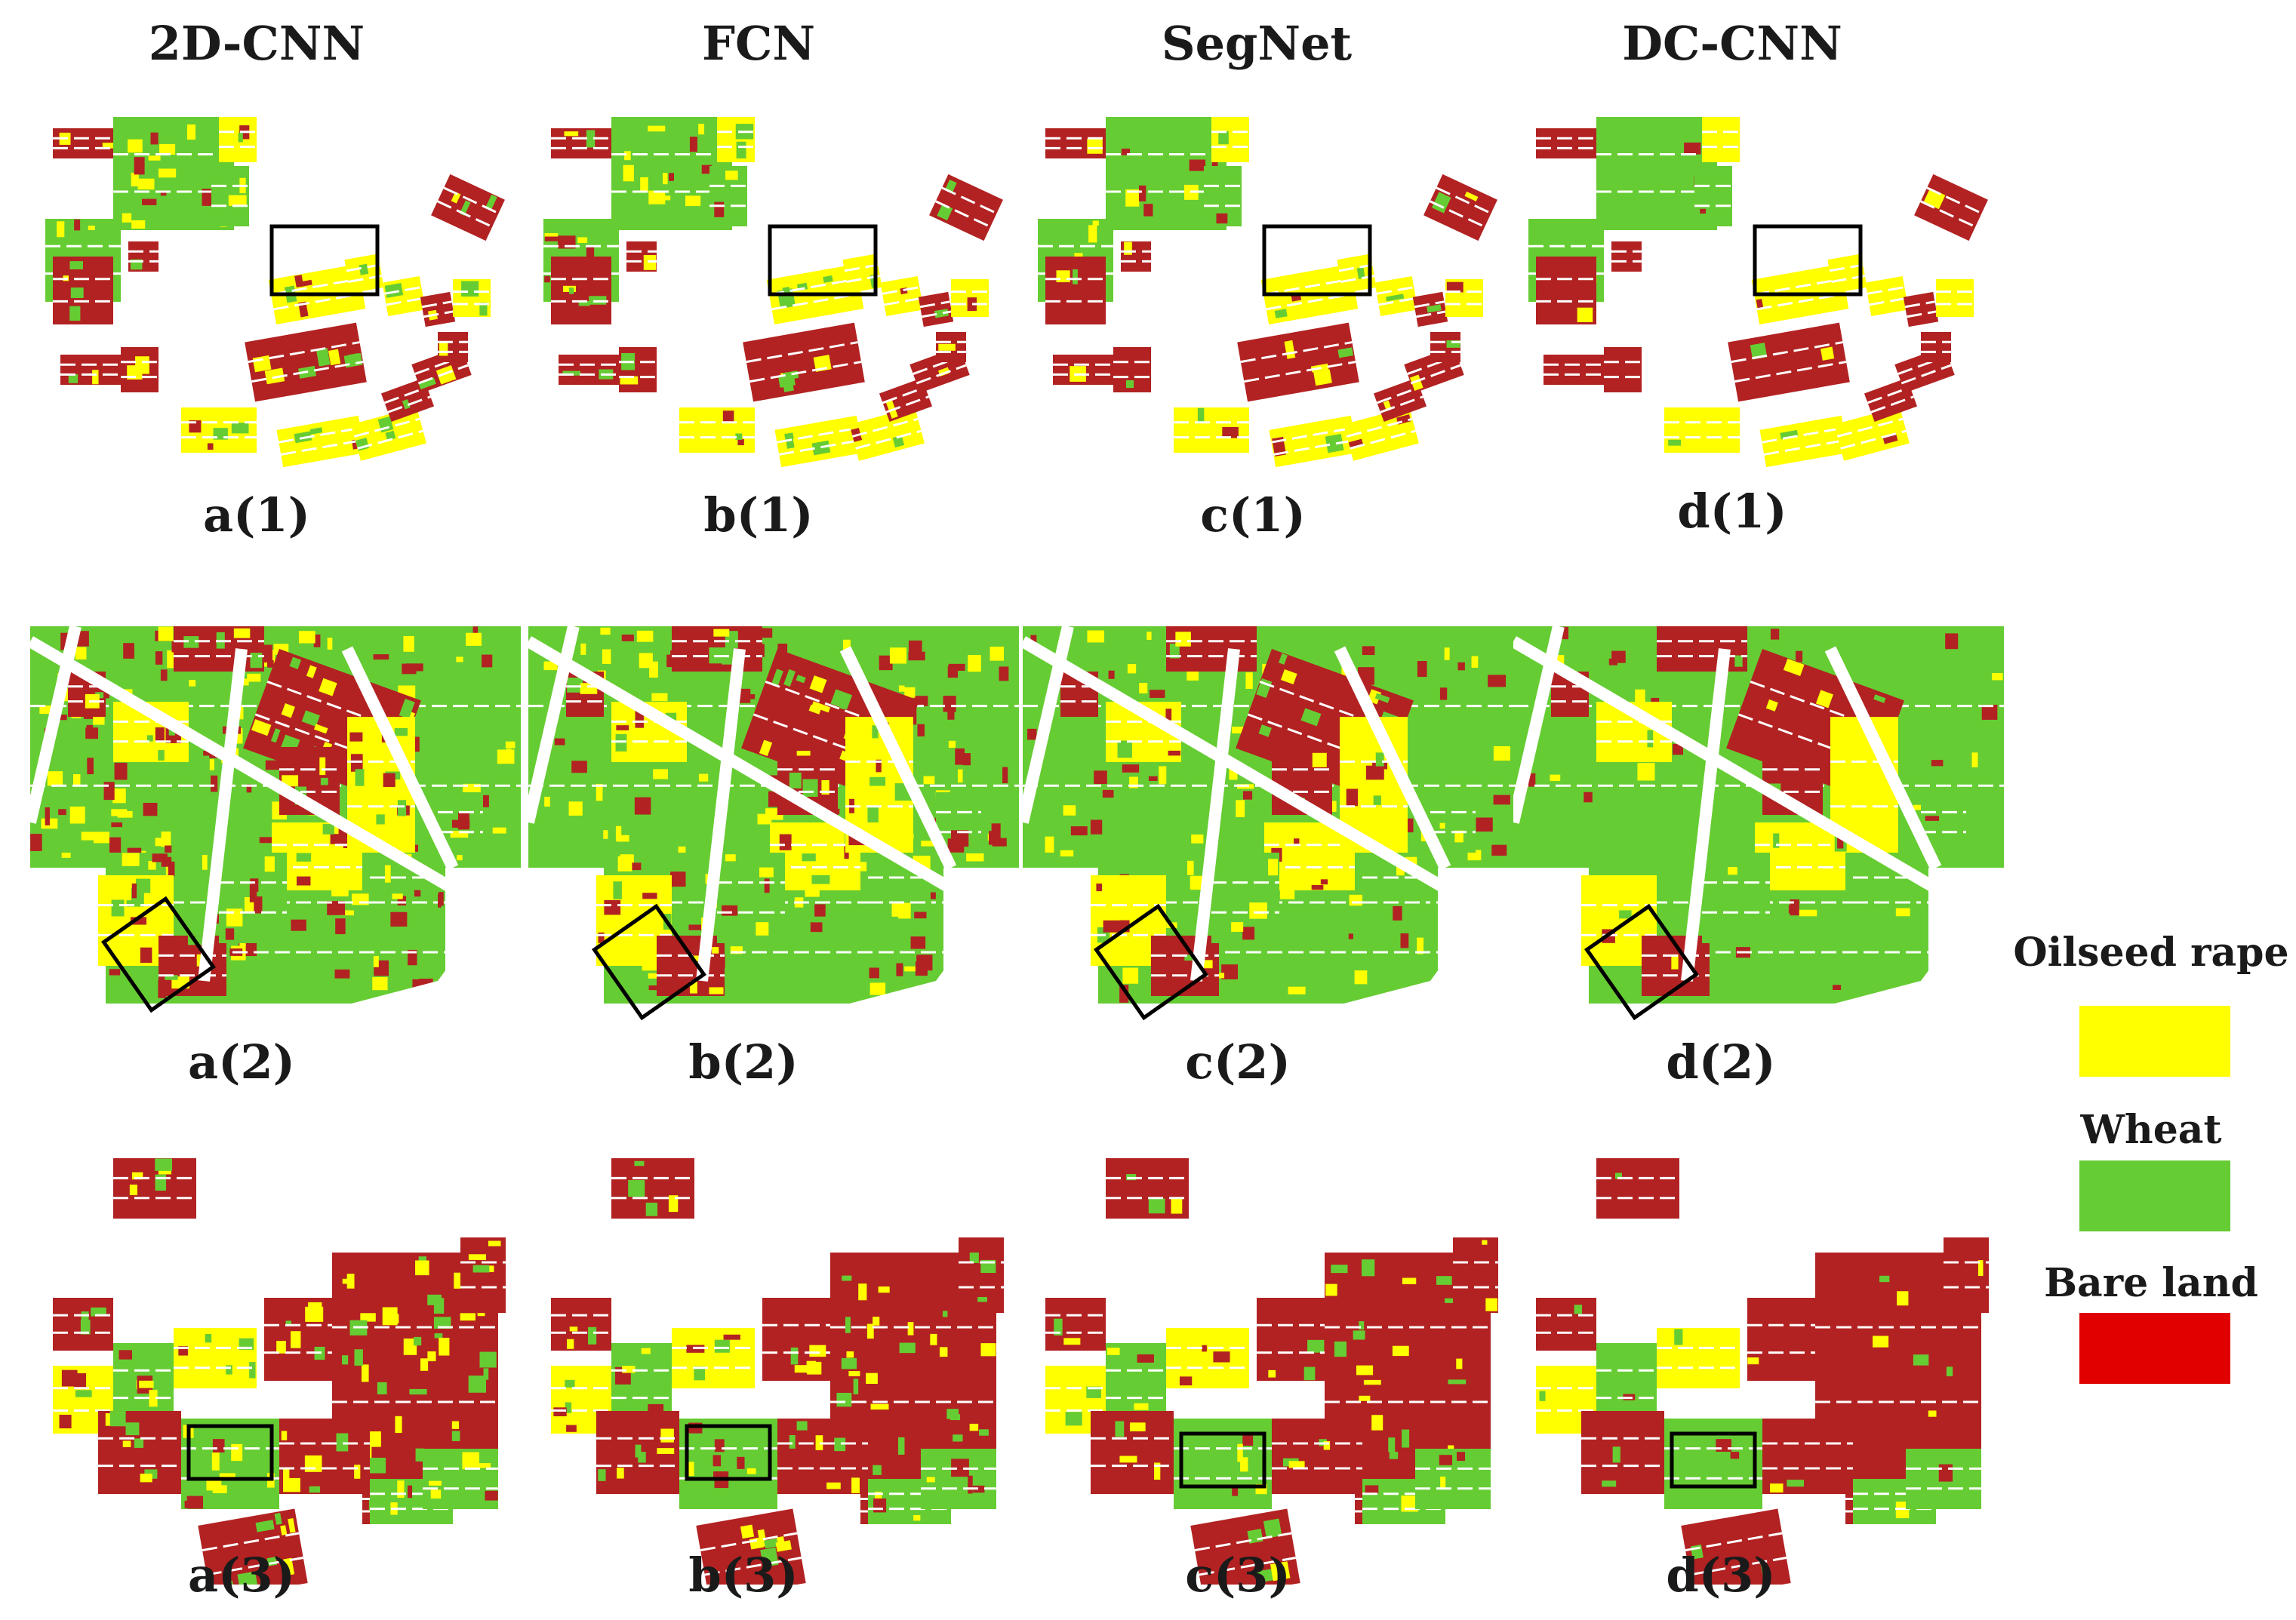 The height and width of the screenshot is (1620, 2296). What do you see at coordinates (1268, 784) in the screenshot?
I see `road` at bounding box center [1268, 784].